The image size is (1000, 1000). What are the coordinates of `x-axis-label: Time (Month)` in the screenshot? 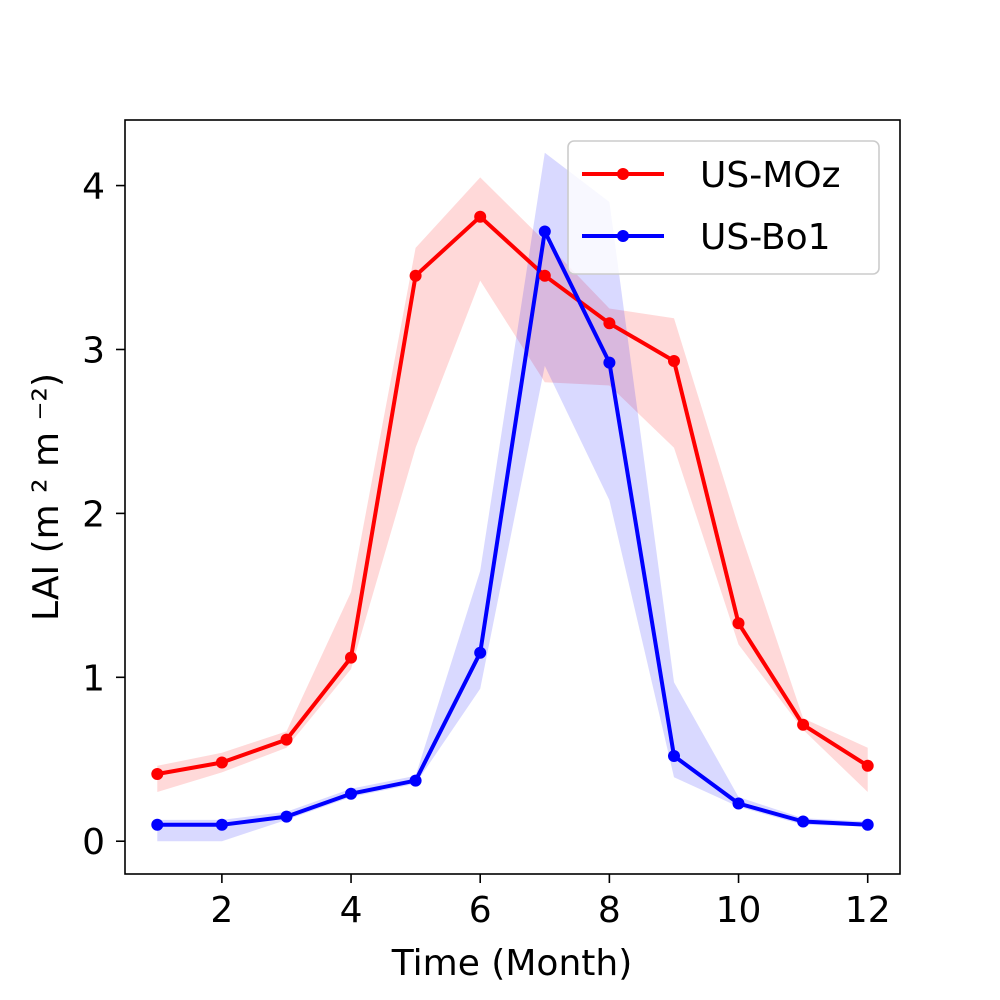 It's located at (511, 963).